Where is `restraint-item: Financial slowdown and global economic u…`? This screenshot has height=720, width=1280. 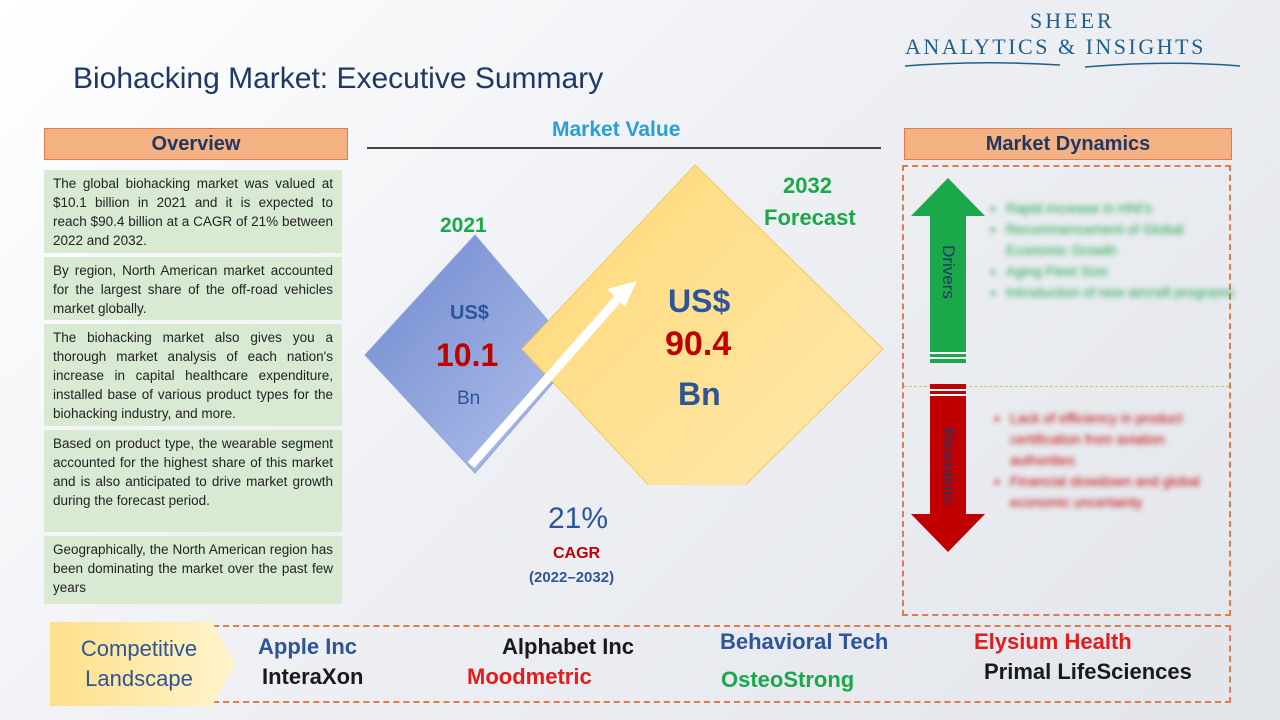
restraint-item: Financial slowdown and global economic u… is located at coordinates (1119, 492).